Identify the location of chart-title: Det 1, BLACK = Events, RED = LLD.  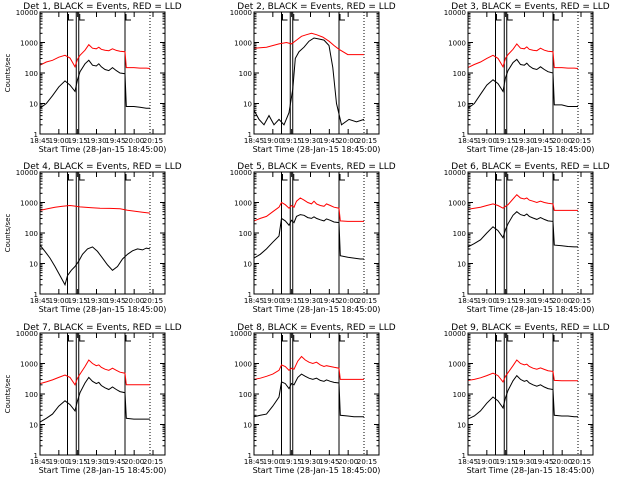
(102, 7).